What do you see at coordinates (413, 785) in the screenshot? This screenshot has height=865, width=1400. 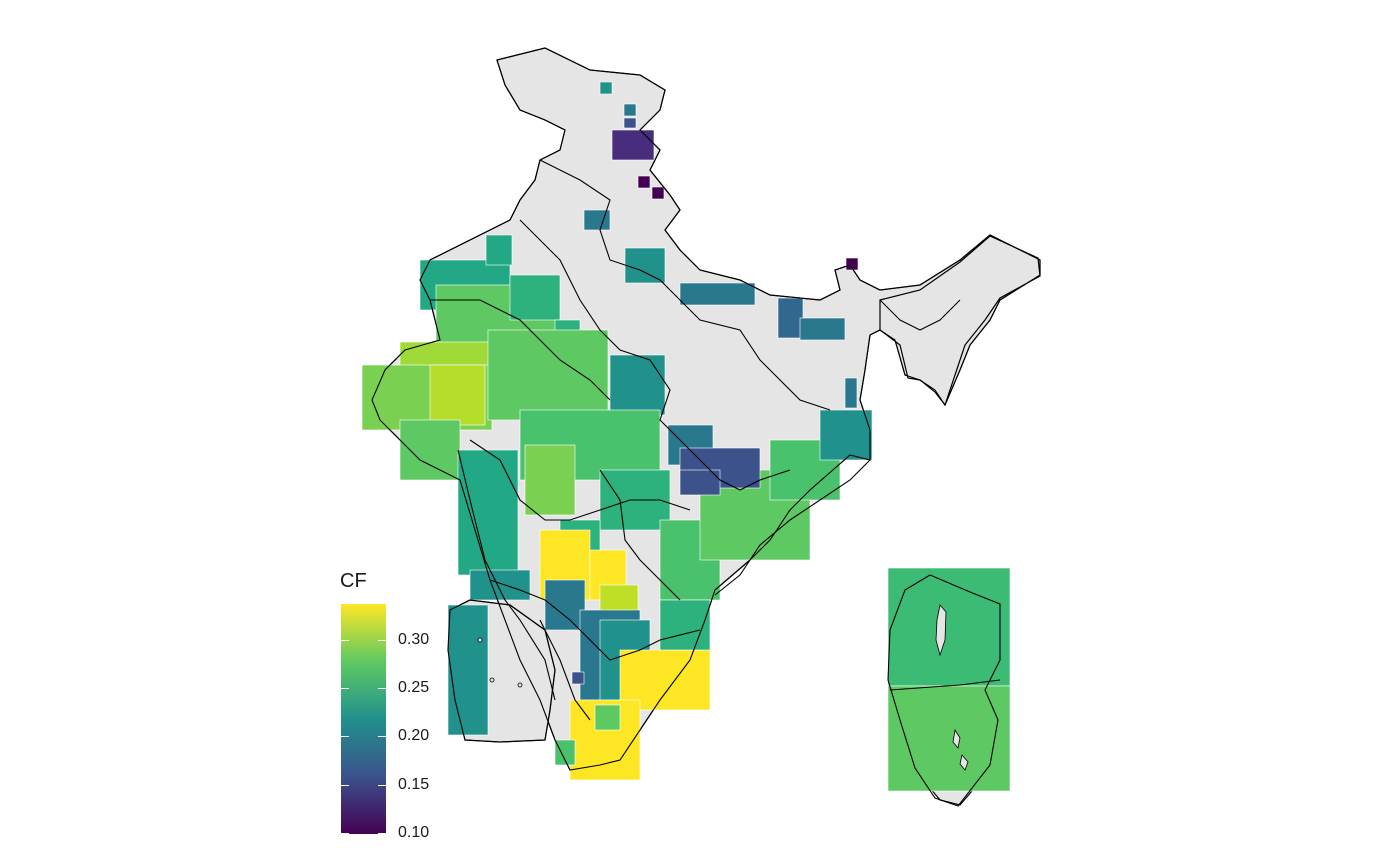 I see `legend-tick-label: 0.15` at bounding box center [413, 785].